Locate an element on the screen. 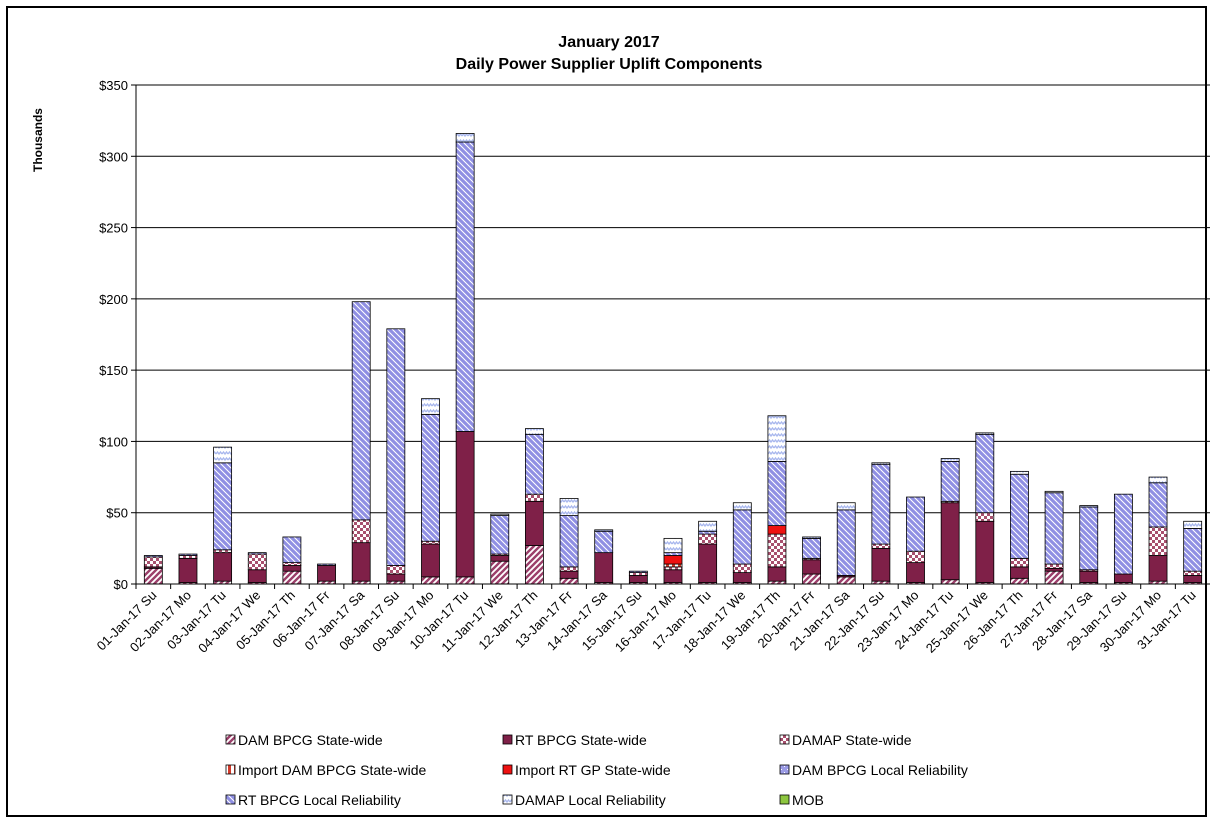 This screenshot has width=1215, height=823. chart-subtitle: Daily Power Supplier Uplift Components is located at coordinates (609, 64).